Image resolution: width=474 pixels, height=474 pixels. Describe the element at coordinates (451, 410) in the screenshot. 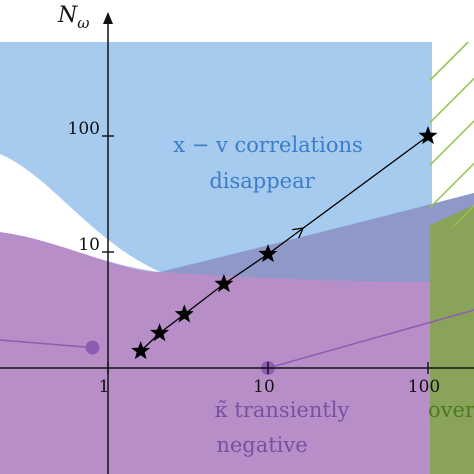

I see `green-region-label: over` at that location.